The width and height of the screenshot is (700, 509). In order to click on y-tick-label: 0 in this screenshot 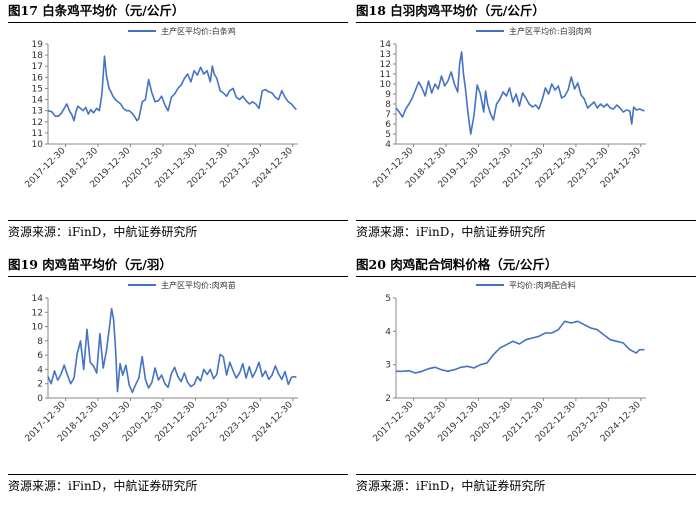, I will do `click(40, 399)`.